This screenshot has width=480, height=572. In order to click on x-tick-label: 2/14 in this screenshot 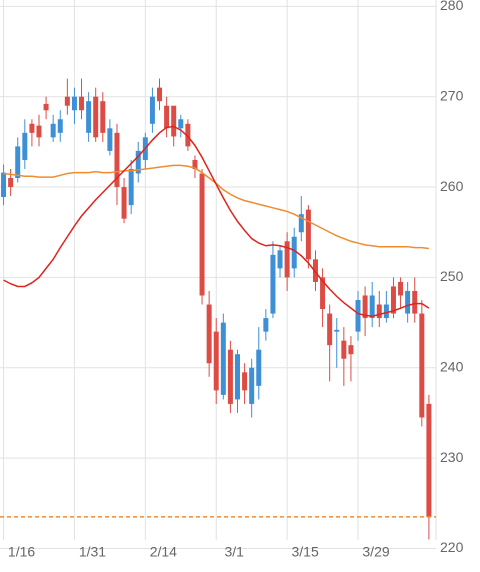, I will do `click(163, 552)`.